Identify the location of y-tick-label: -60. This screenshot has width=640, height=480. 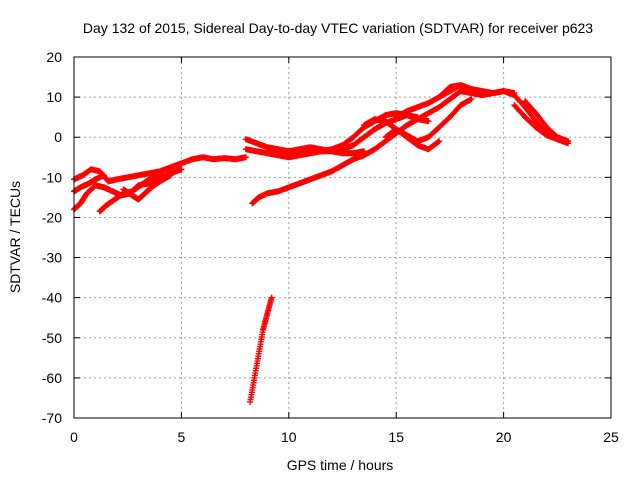
(52, 378).